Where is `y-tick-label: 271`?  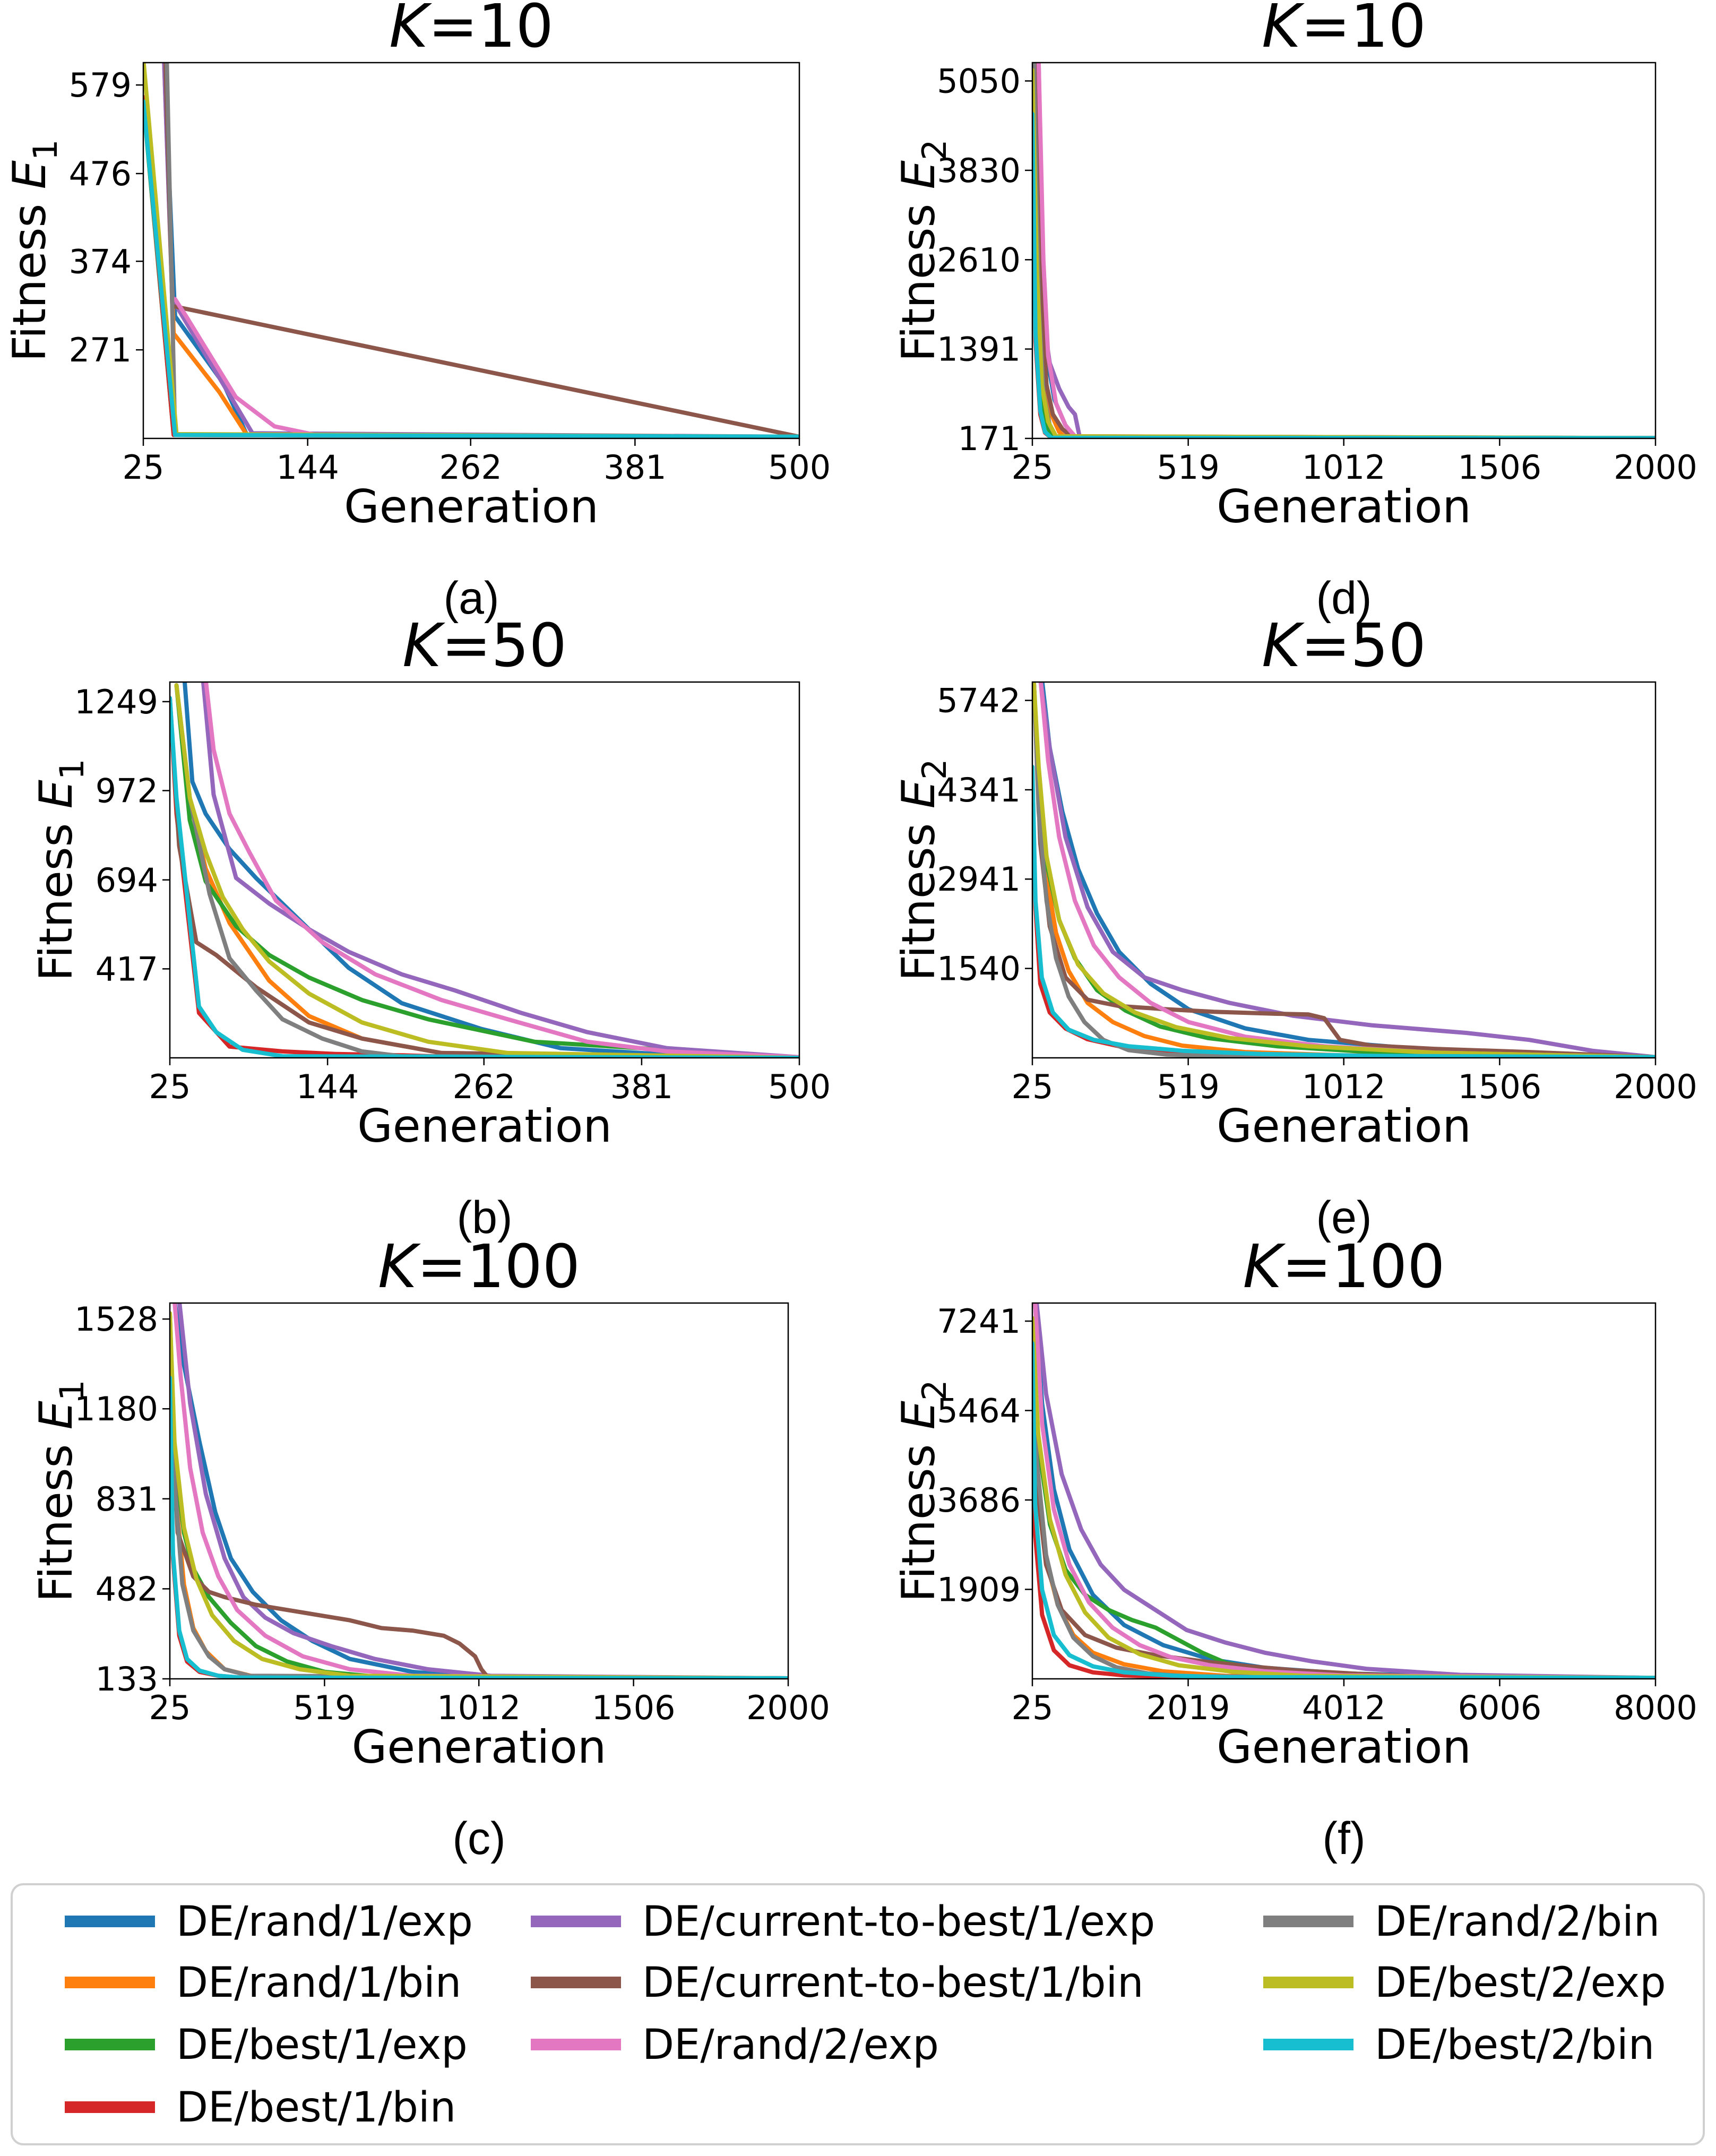
y-tick-label: 271 is located at coordinates (100, 350).